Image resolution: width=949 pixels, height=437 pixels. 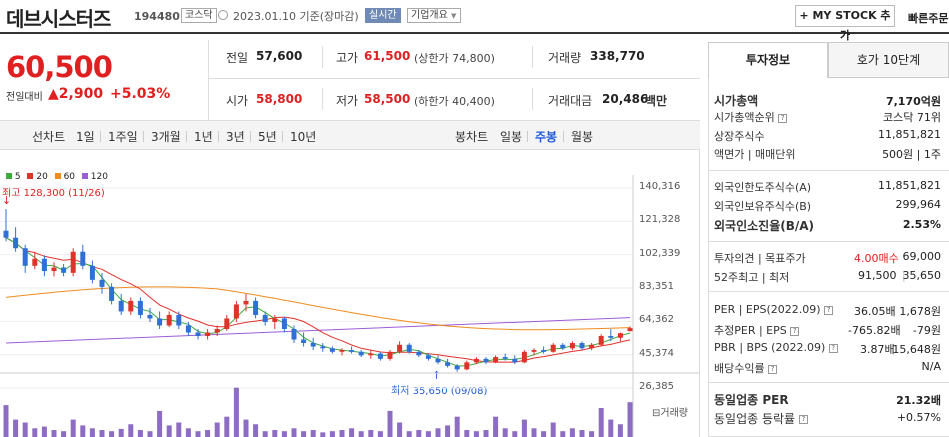 What do you see at coordinates (303, 137) in the screenshot?
I see `period-10y: 10년` at bounding box center [303, 137].